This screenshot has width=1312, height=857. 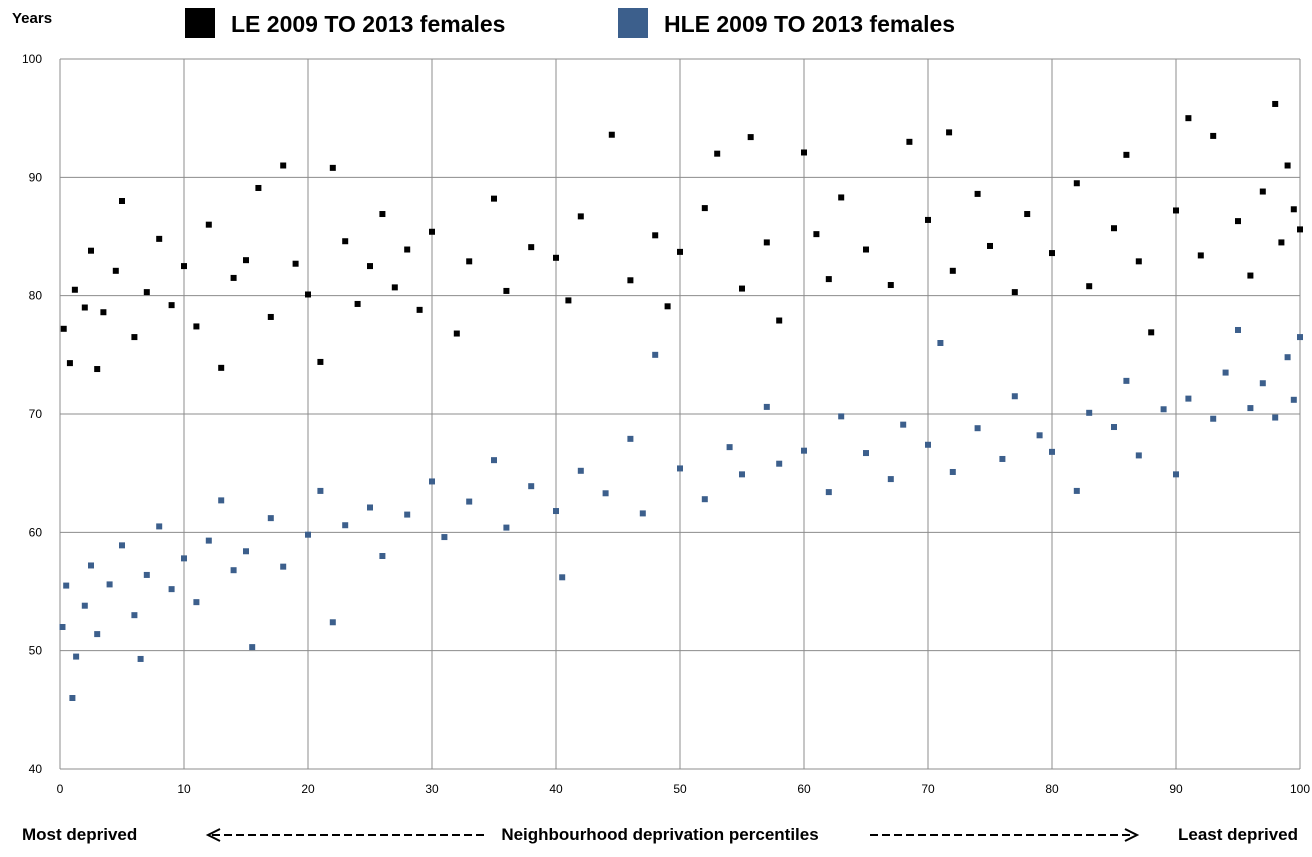 I want to click on y-tick-label: 60, so click(x=36, y=532).